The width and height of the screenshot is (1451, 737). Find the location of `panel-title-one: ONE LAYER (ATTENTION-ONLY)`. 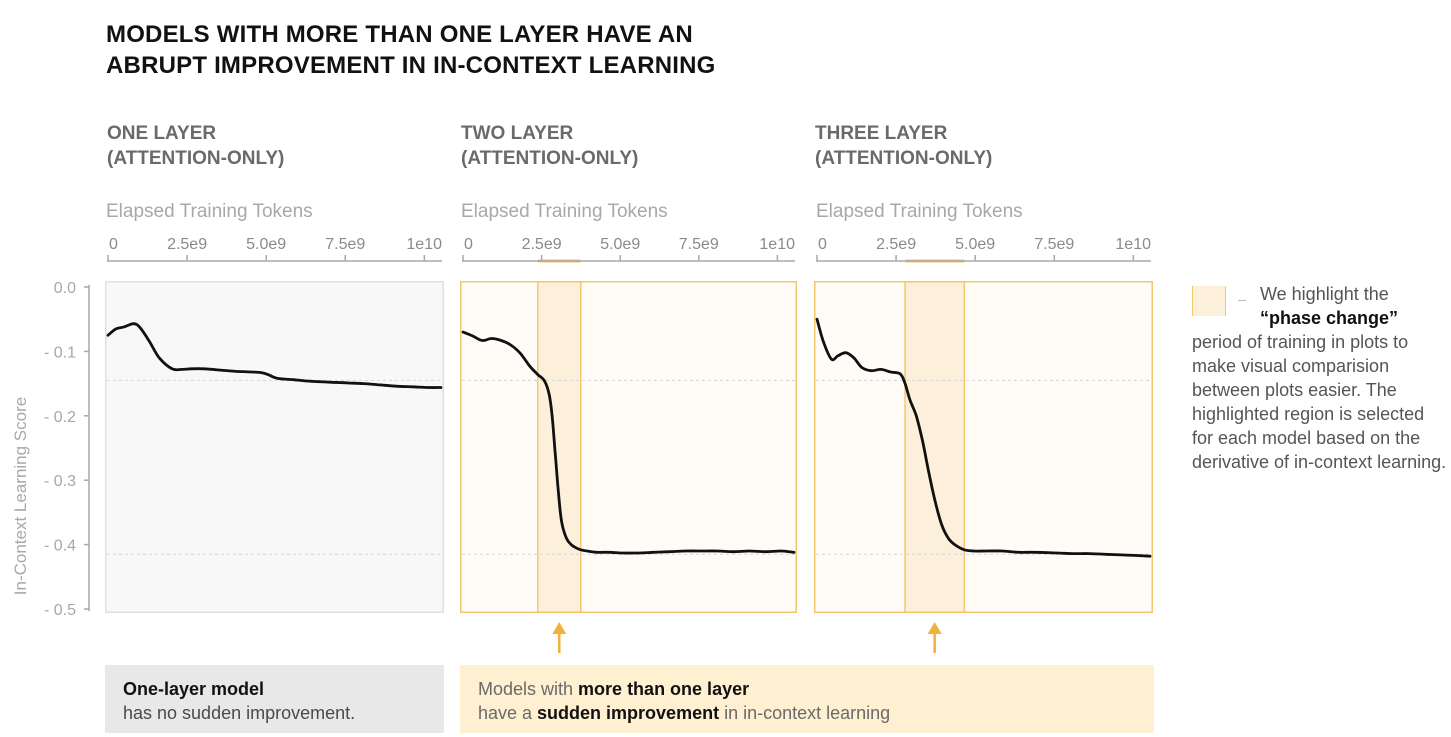

panel-title-one: ONE LAYER (ATTENTION-ONLY) is located at coordinates (195, 146).